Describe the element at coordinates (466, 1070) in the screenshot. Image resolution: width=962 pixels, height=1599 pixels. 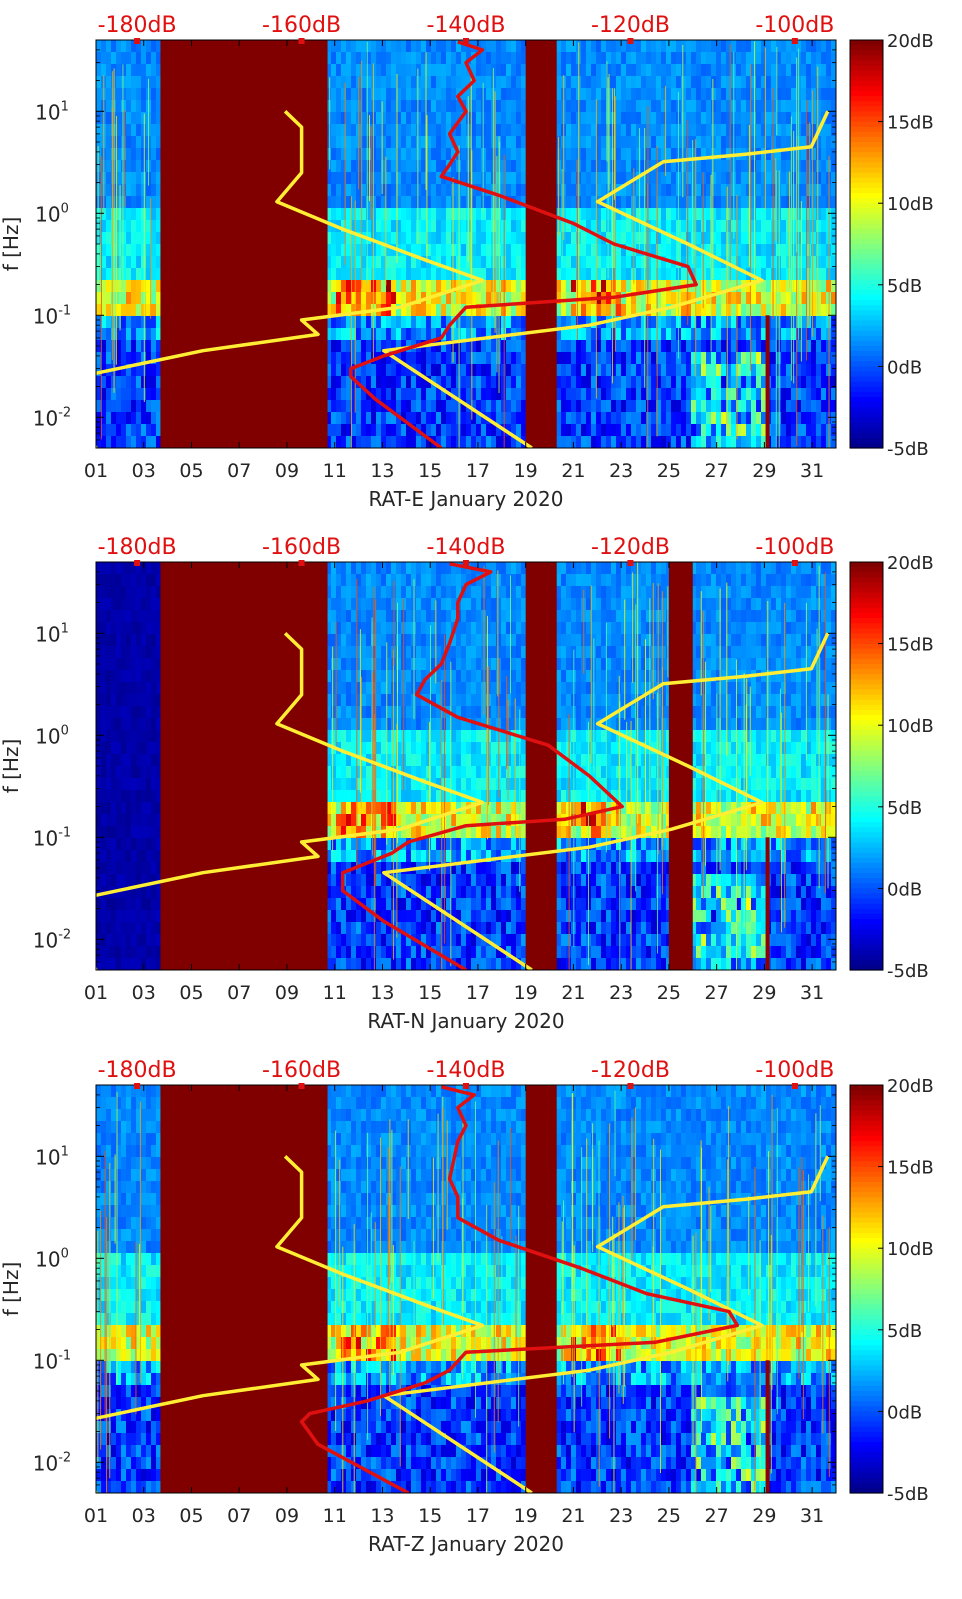
I see `top-axis-label: -140dB` at that location.